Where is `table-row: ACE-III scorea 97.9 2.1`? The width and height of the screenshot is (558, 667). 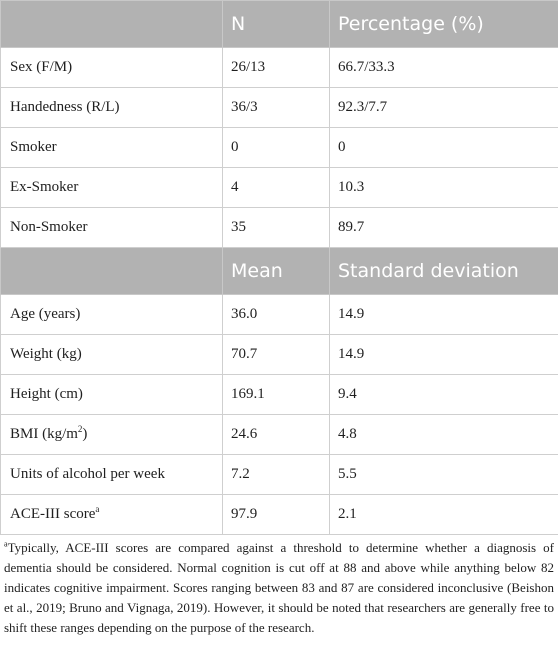
table-row: ACE-III scorea 97.9 2.1 is located at coordinates (279, 514).